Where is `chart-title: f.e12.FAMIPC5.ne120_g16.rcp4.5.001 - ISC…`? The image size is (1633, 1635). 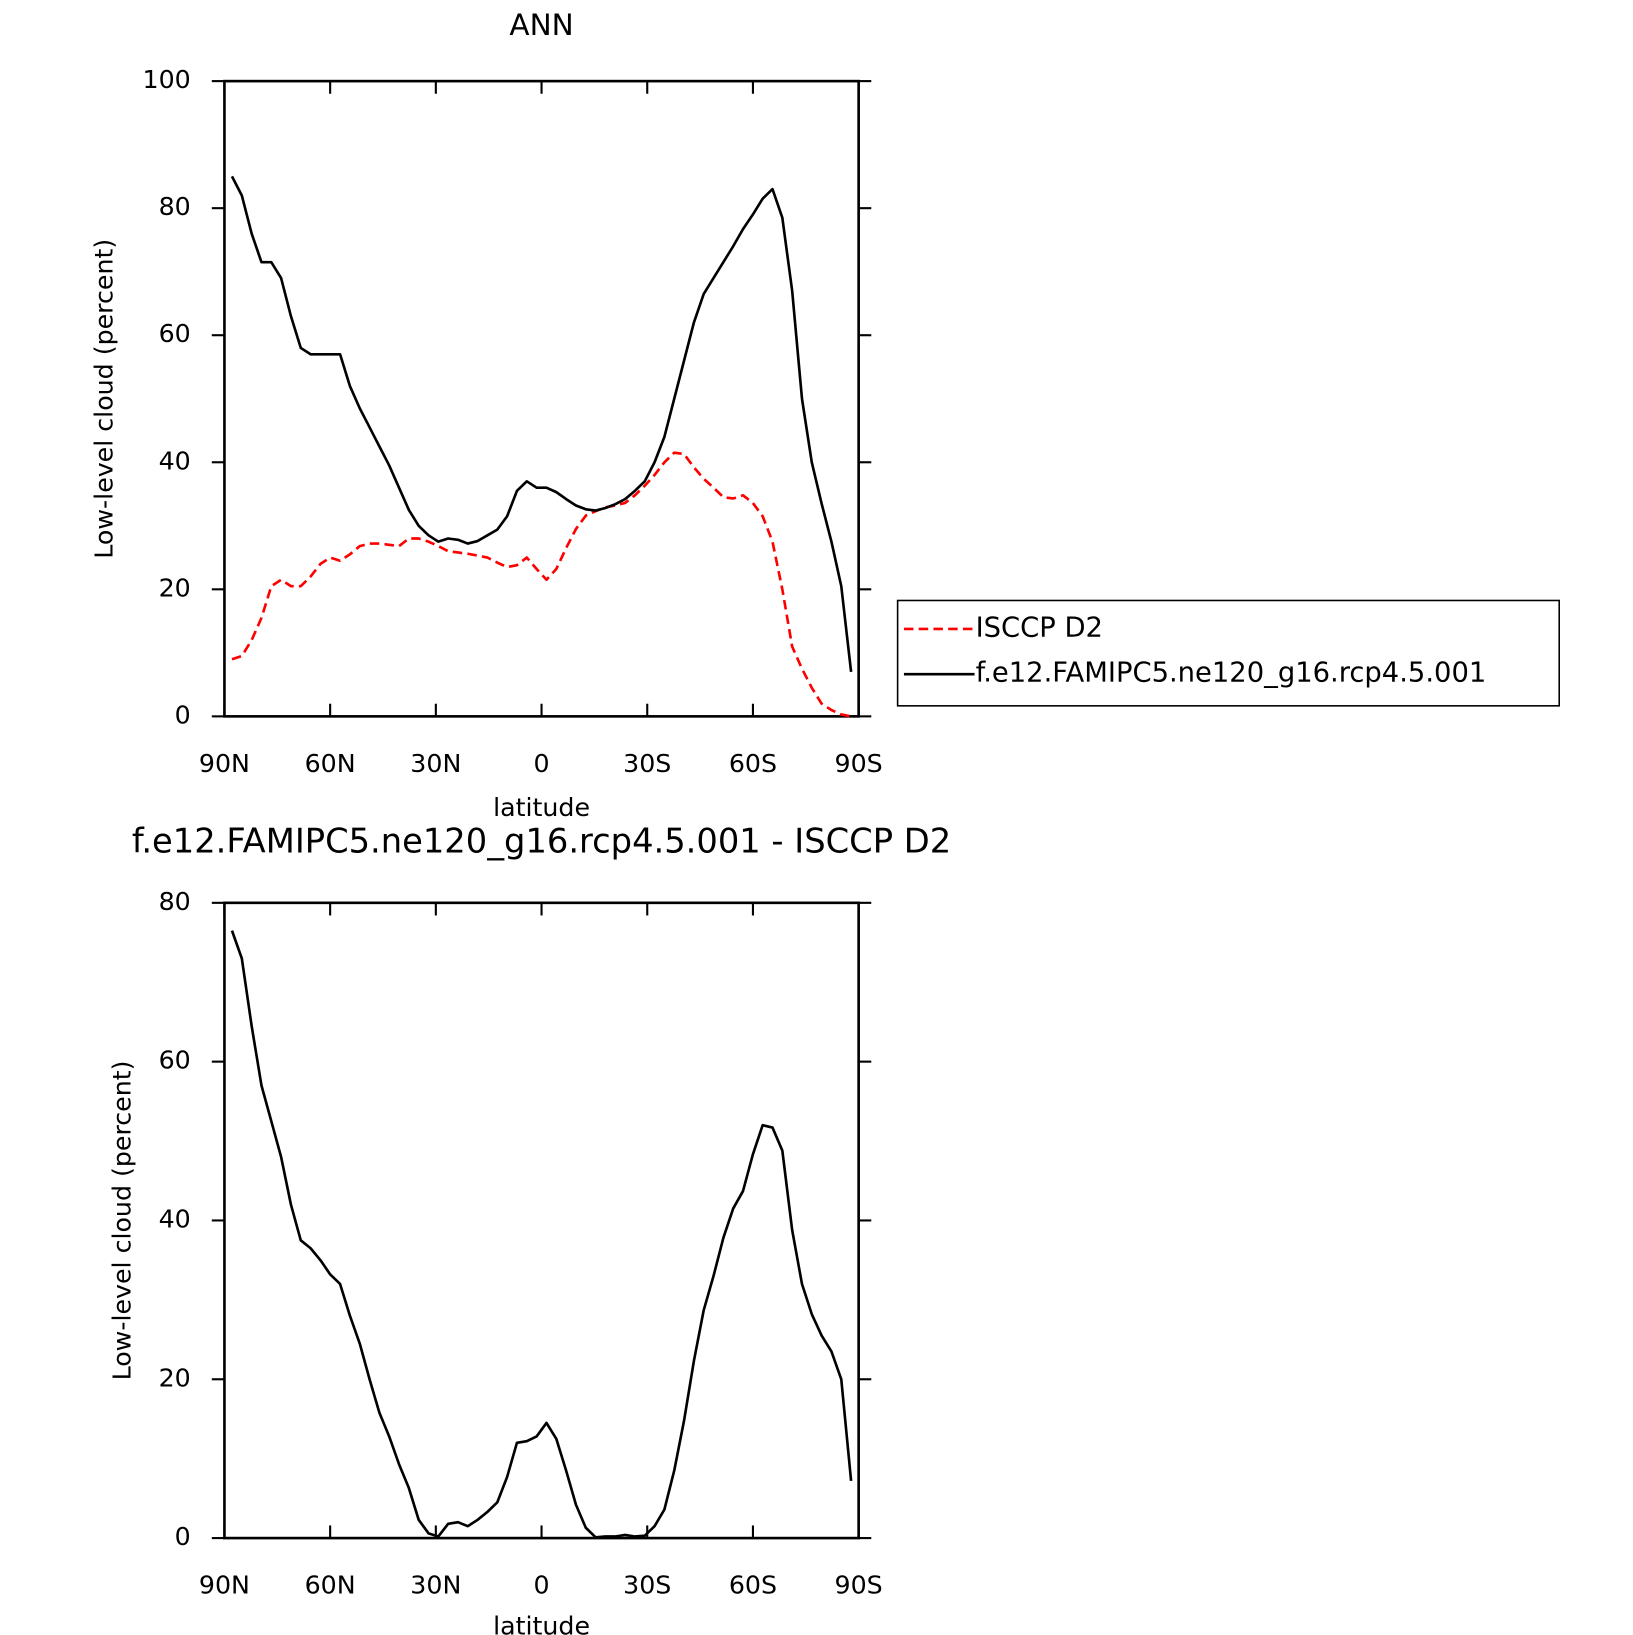 chart-title: f.e12.FAMIPC5.ne120_g16.rcp4.5.001 - ISC… is located at coordinates (541, 840).